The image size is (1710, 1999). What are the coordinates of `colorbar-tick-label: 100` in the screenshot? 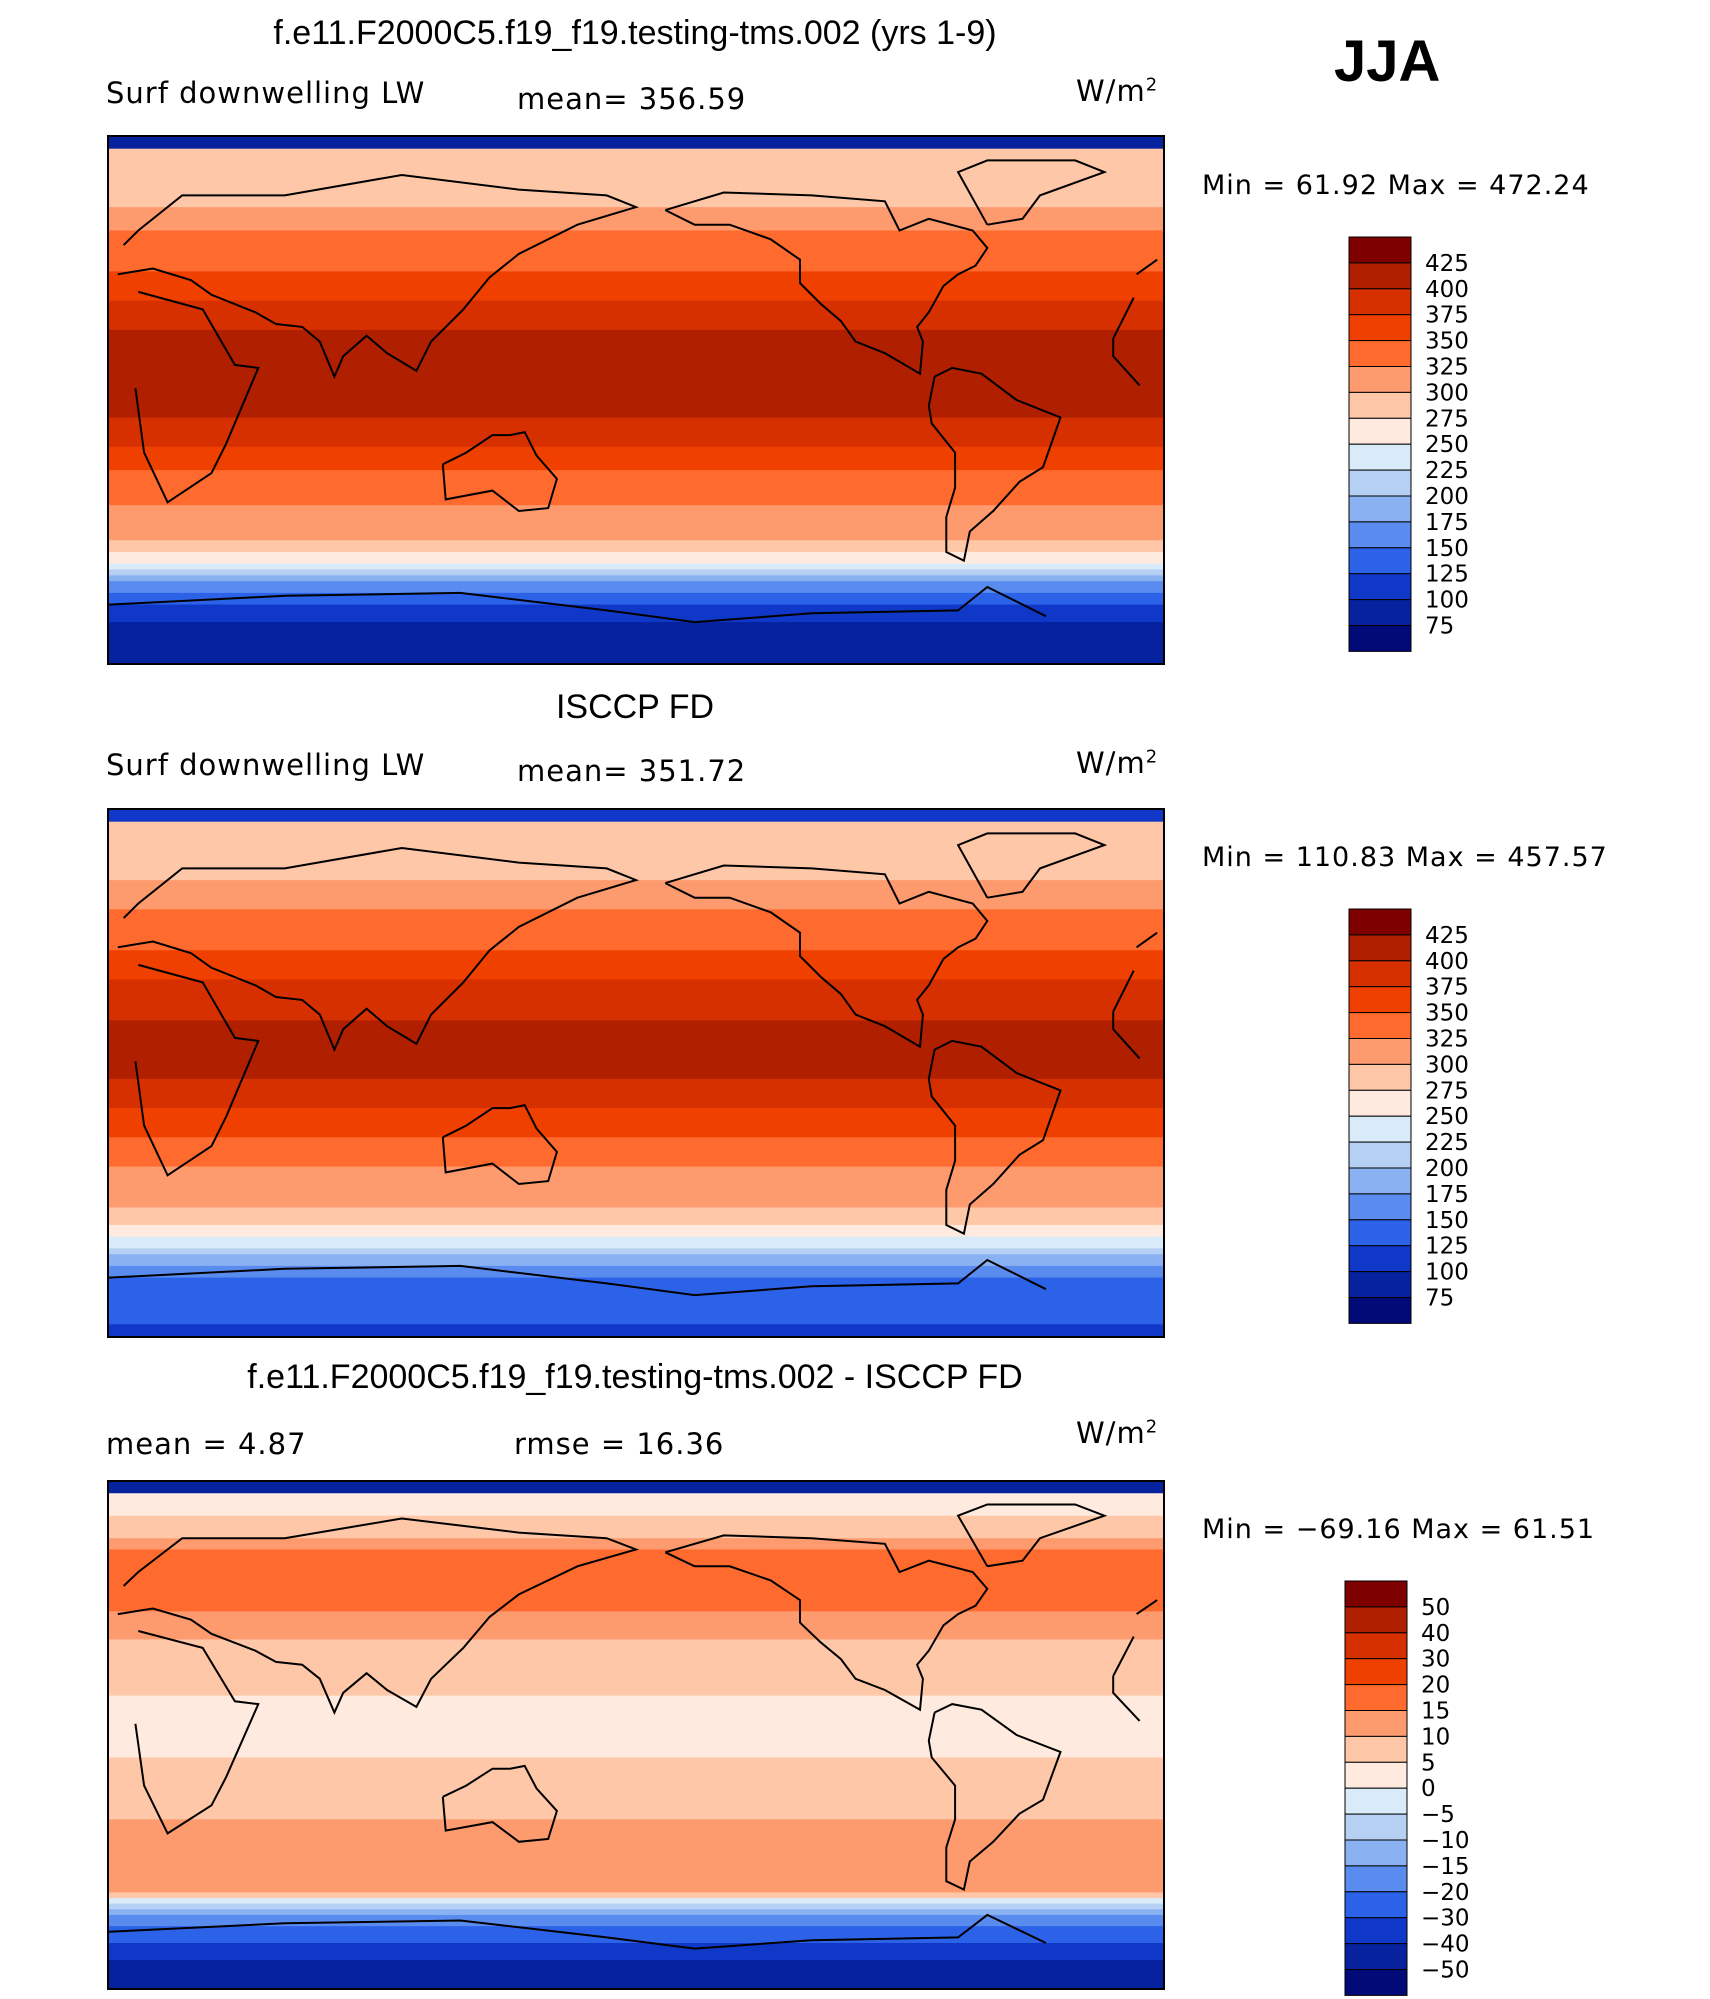 It's located at (1447, 601).